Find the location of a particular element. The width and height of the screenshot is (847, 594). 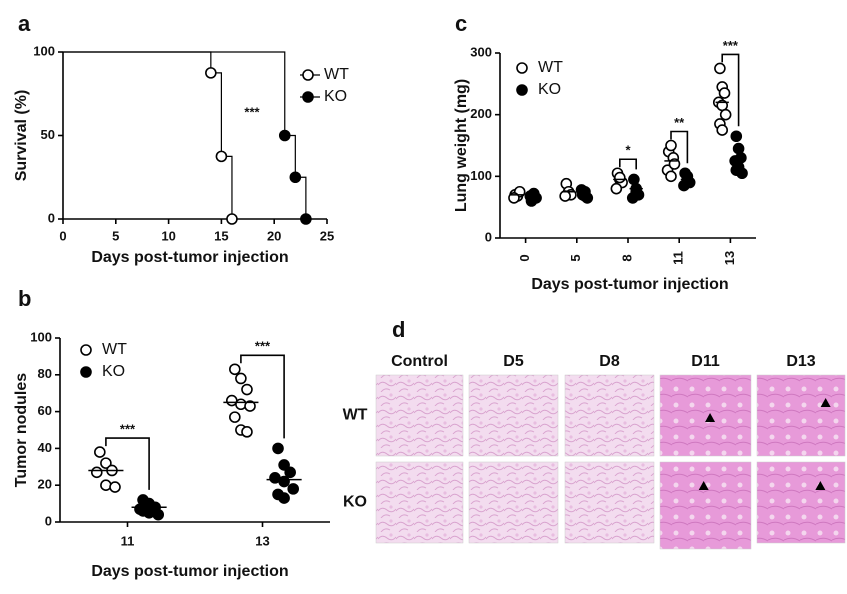

column-label: D13 is located at coordinates (800, 361).